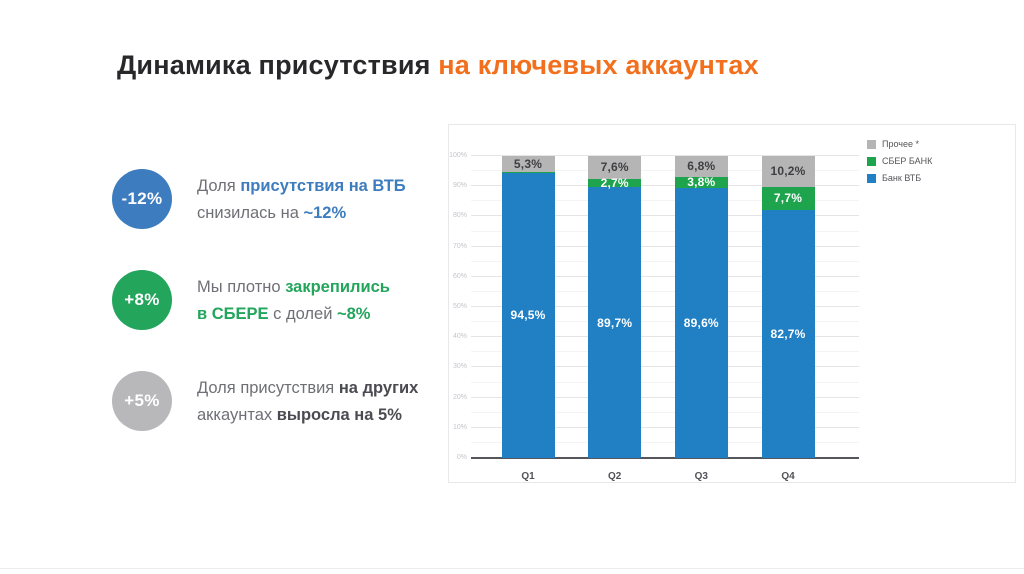  What do you see at coordinates (512, 568) in the screenshot?
I see `footer-divider` at bounding box center [512, 568].